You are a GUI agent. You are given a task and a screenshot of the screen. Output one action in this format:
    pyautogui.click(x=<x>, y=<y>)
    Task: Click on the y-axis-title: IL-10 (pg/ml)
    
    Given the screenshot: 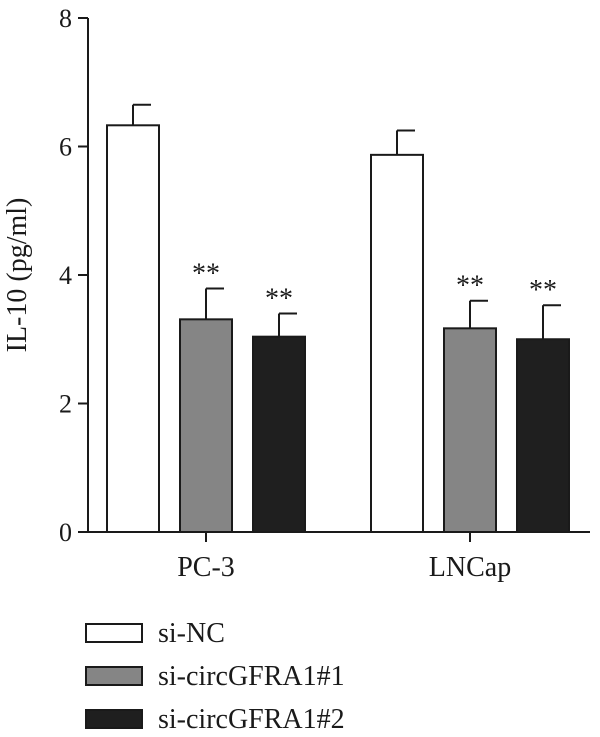 What is the action you would take?
    pyautogui.click(x=17, y=275)
    